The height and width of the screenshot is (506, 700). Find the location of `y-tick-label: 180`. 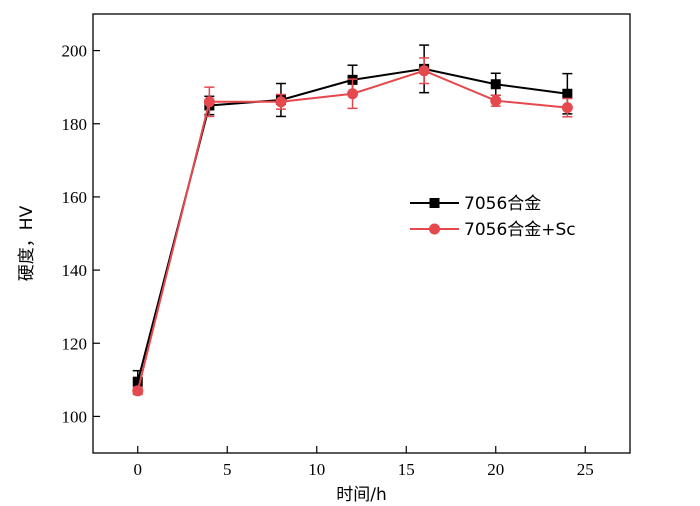

y-tick-label: 180 is located at coordinates (75, 124).